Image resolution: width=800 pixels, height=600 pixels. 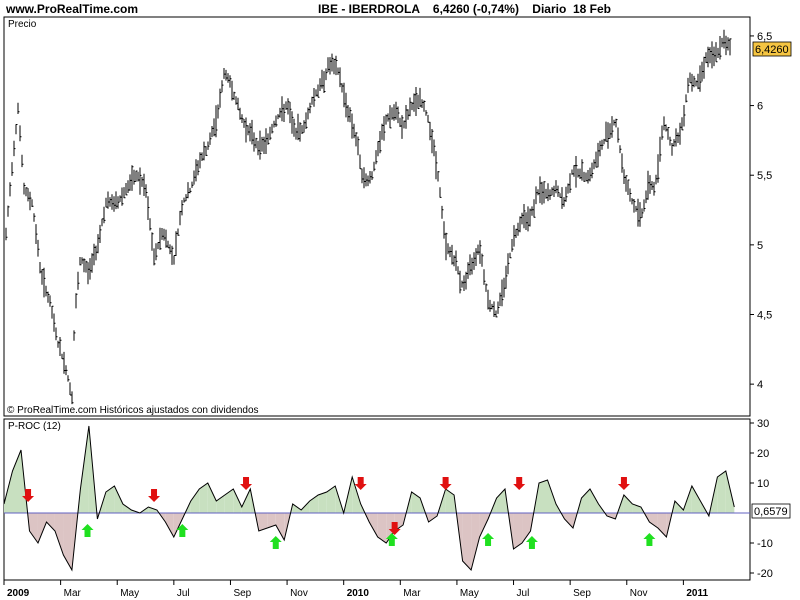 I want to click on price-y-tick-label: 4, so click(x=760, y=385).